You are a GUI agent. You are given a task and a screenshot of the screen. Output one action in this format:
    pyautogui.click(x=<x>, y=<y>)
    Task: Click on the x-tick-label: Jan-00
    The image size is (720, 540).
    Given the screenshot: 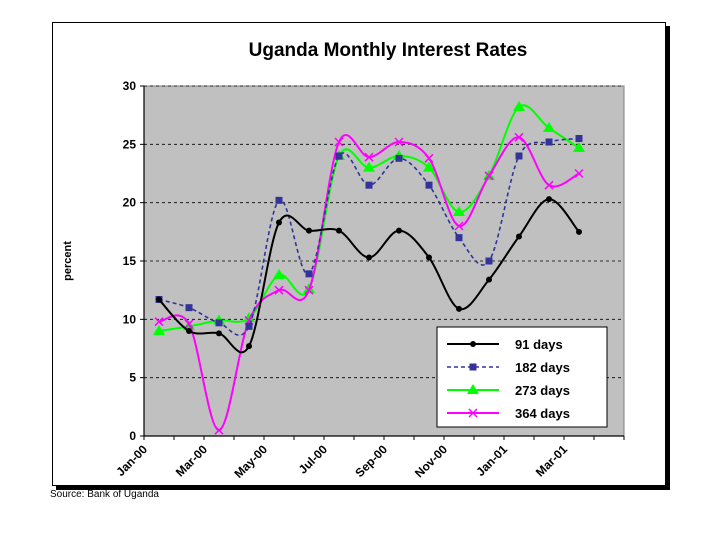 What is the action you would take?
    pyautogui.click(x=131, y=460)
    